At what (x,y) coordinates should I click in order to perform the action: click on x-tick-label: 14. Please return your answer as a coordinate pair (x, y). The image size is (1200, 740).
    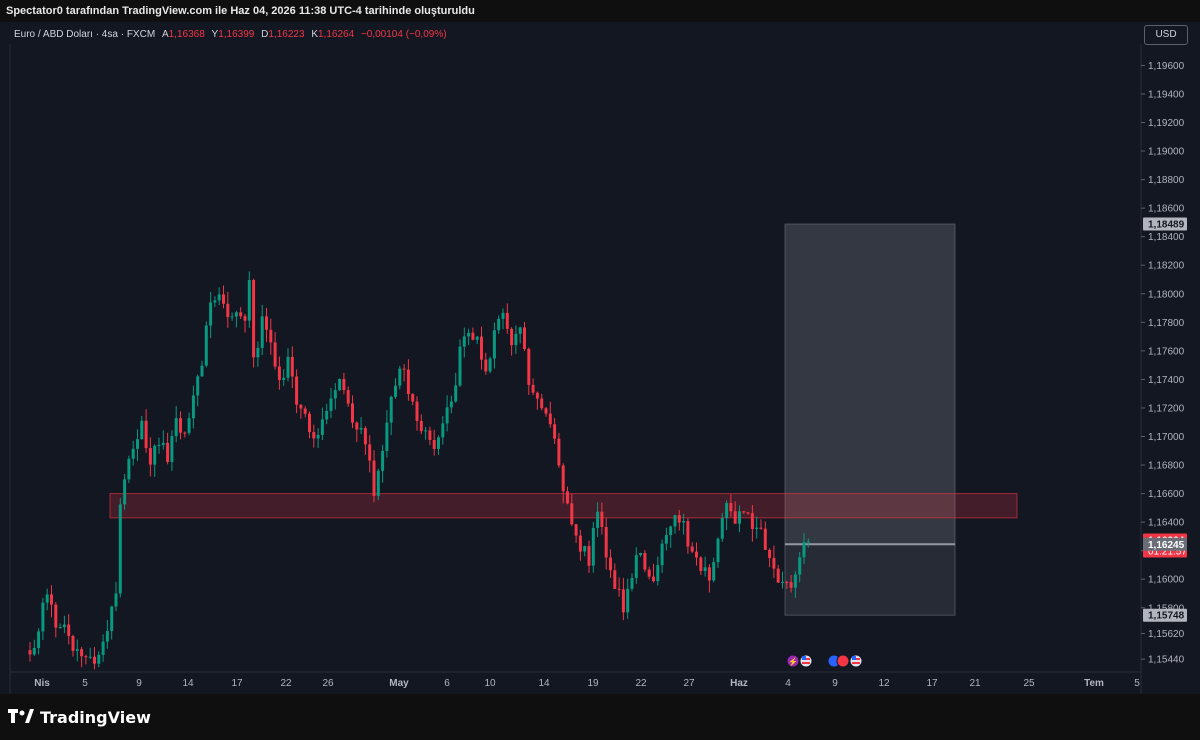
    Looking at the image, I should click on (188, 683).